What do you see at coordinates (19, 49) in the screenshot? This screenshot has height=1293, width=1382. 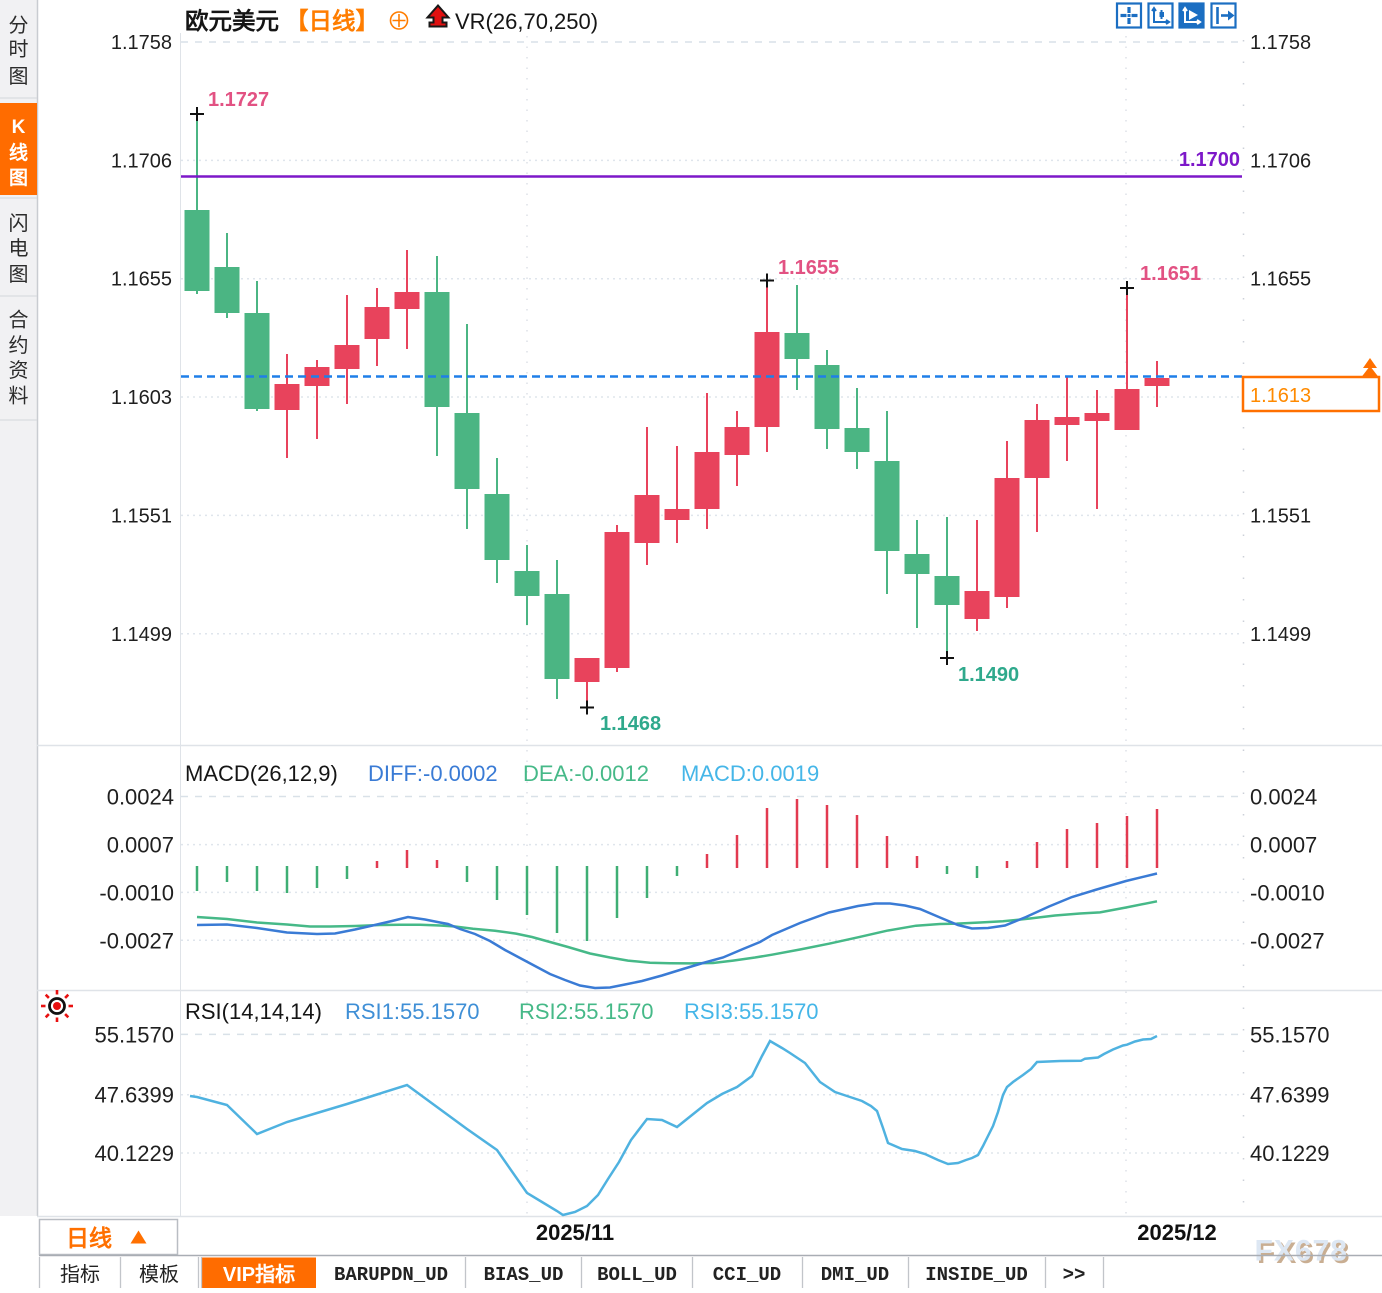 I see `svg-text: 时` at bounding box center [19, 49].